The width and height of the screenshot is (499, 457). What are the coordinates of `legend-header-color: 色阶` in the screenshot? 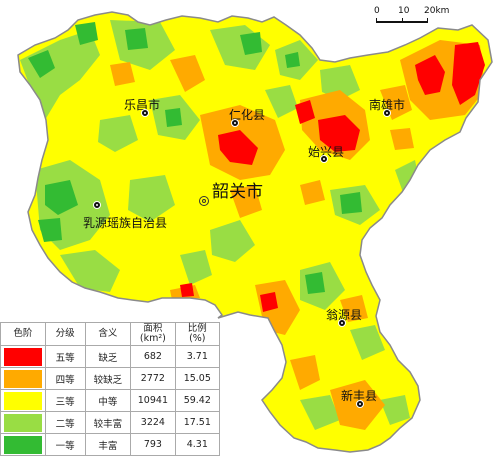 It's located at (23, 334).